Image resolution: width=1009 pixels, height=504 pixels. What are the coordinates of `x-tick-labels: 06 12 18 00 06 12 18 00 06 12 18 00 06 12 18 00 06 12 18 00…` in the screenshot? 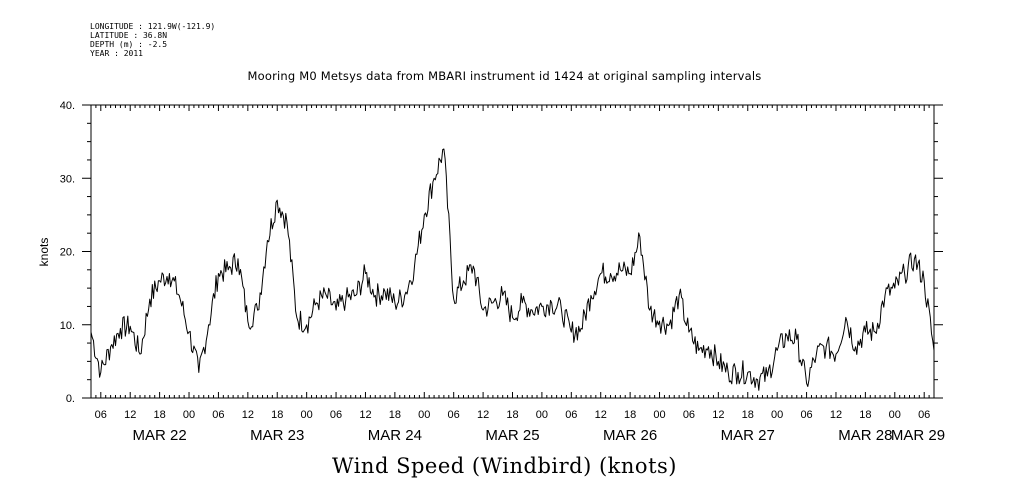 It's located at (513, 415).